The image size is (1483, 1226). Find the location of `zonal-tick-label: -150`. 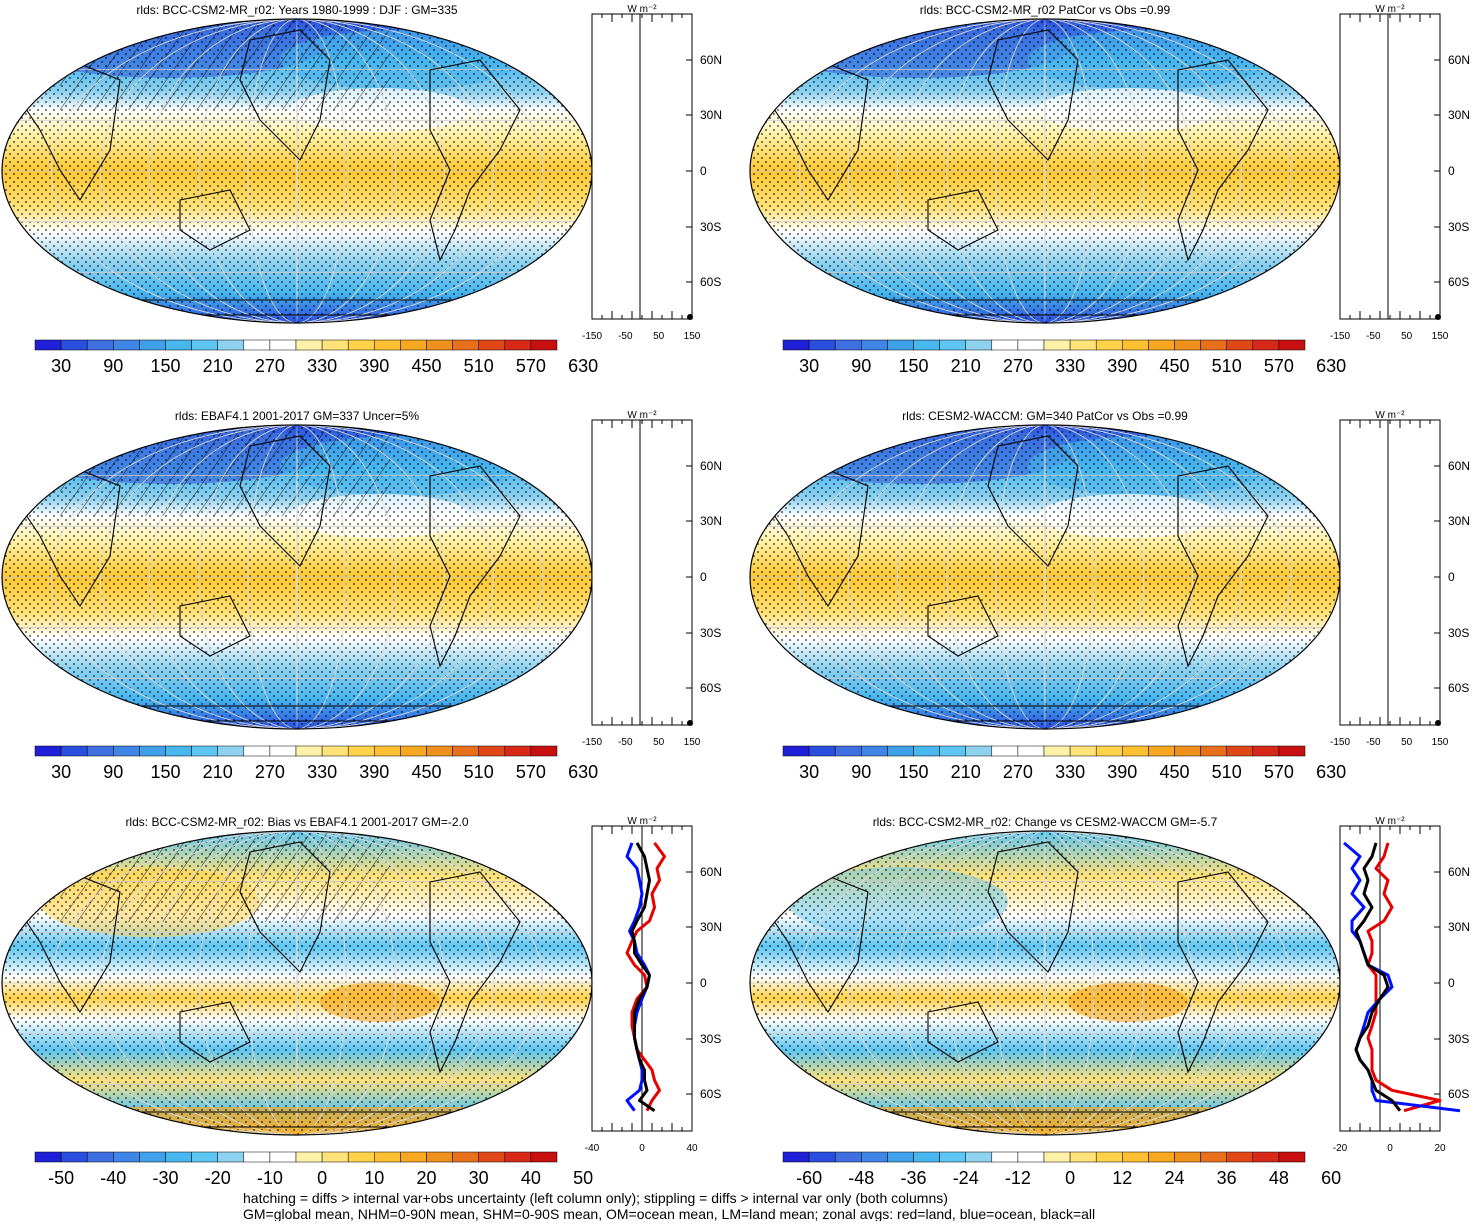

zonal-tick-label: -150 is located at coordinates (592, 742).